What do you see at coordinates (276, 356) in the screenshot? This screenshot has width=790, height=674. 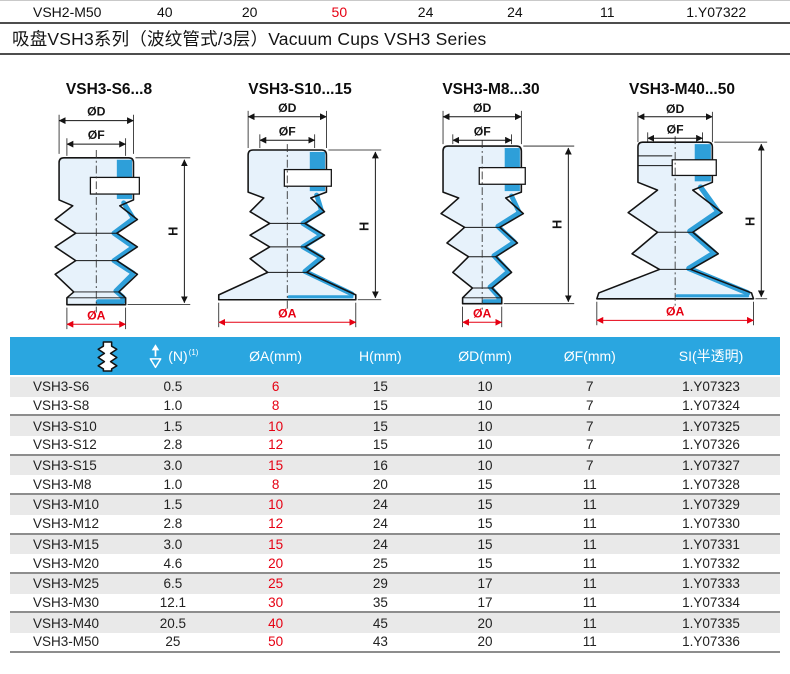 I see `header-cell-oa: ØA(mm)` at bounding box center [276, 356].